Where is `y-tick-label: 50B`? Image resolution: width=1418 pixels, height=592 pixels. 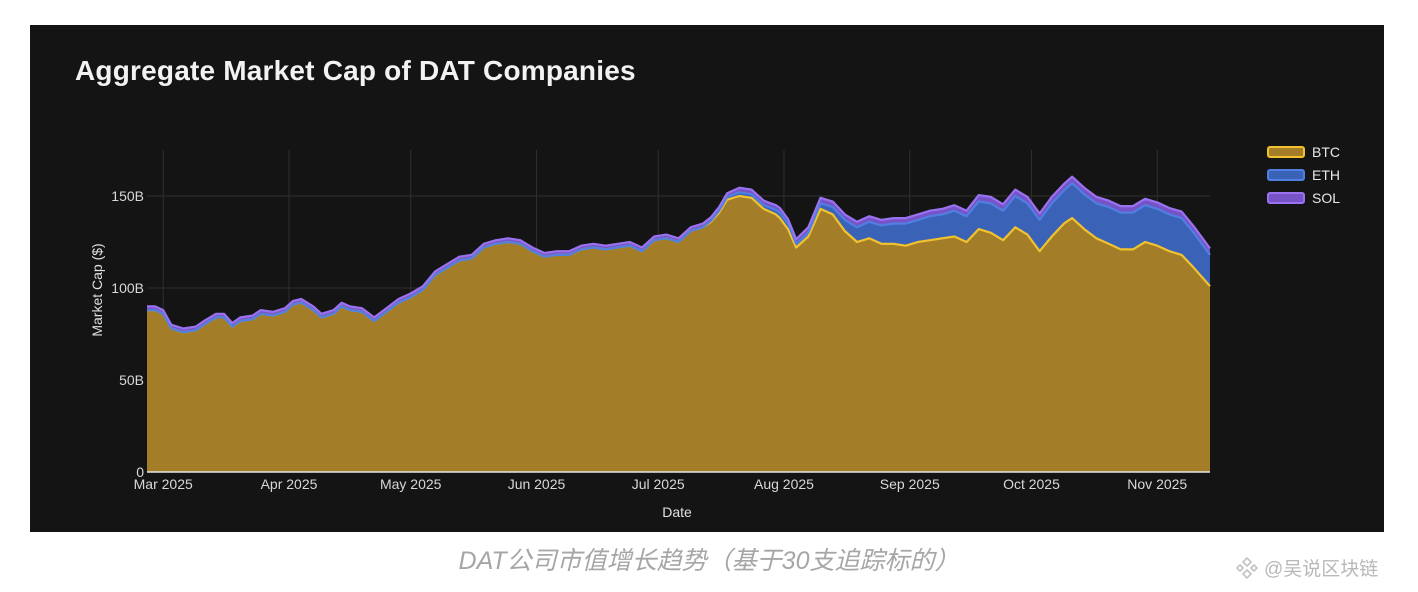
y-tick-label: 50B is located at coordinates (131, 380).